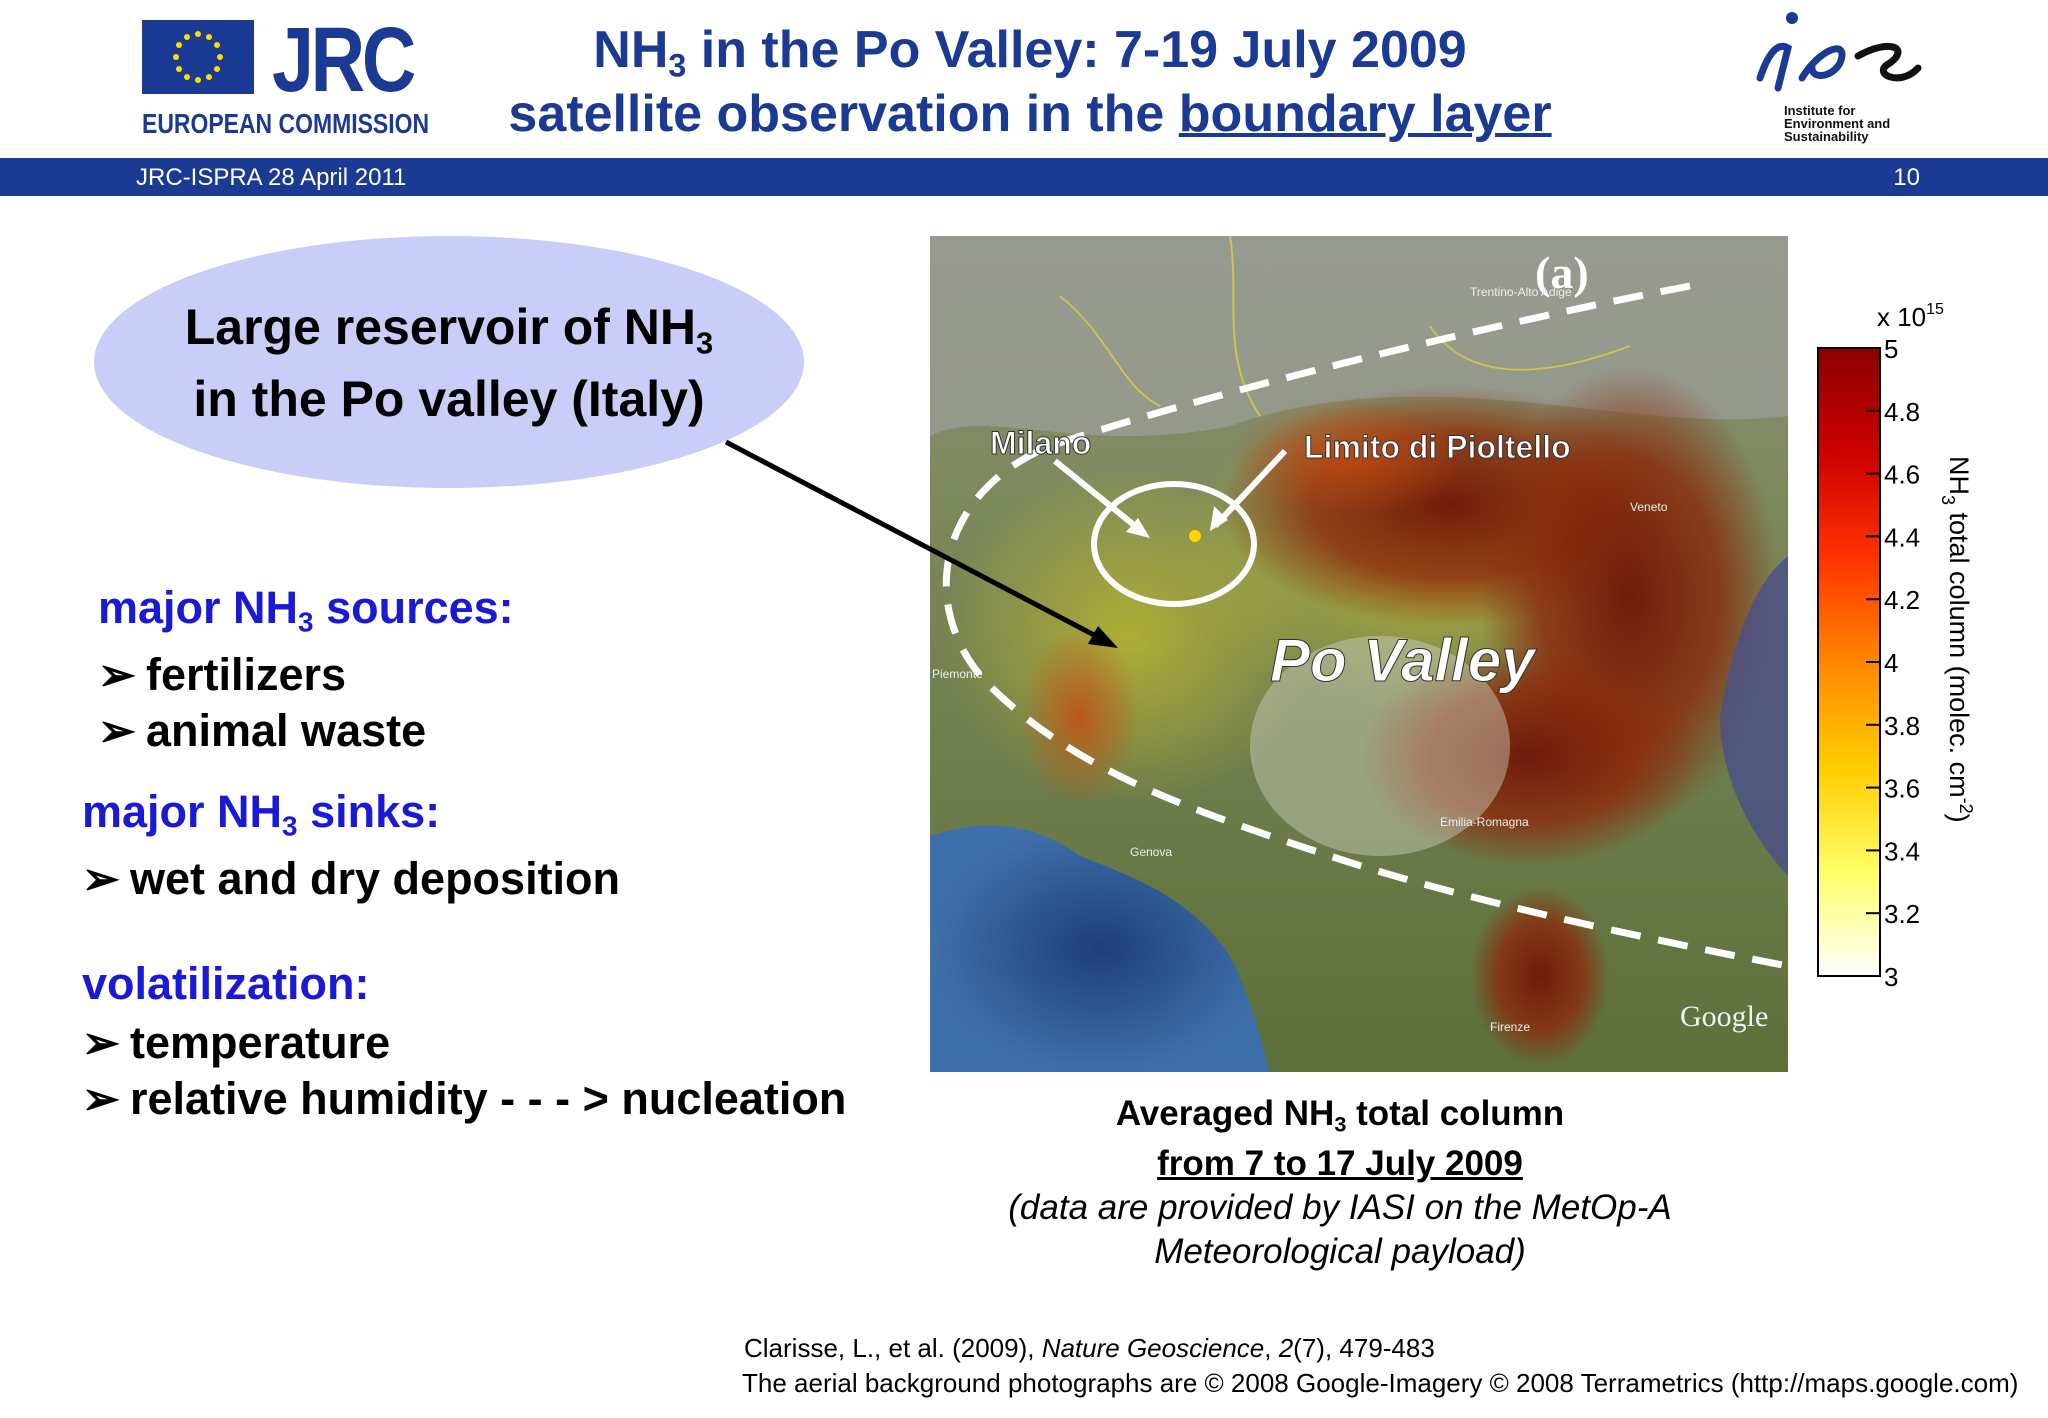  What do you see at coordinates (911, 539) in the screenshot?
I see `connector-line` at bounding box center [911, 539].